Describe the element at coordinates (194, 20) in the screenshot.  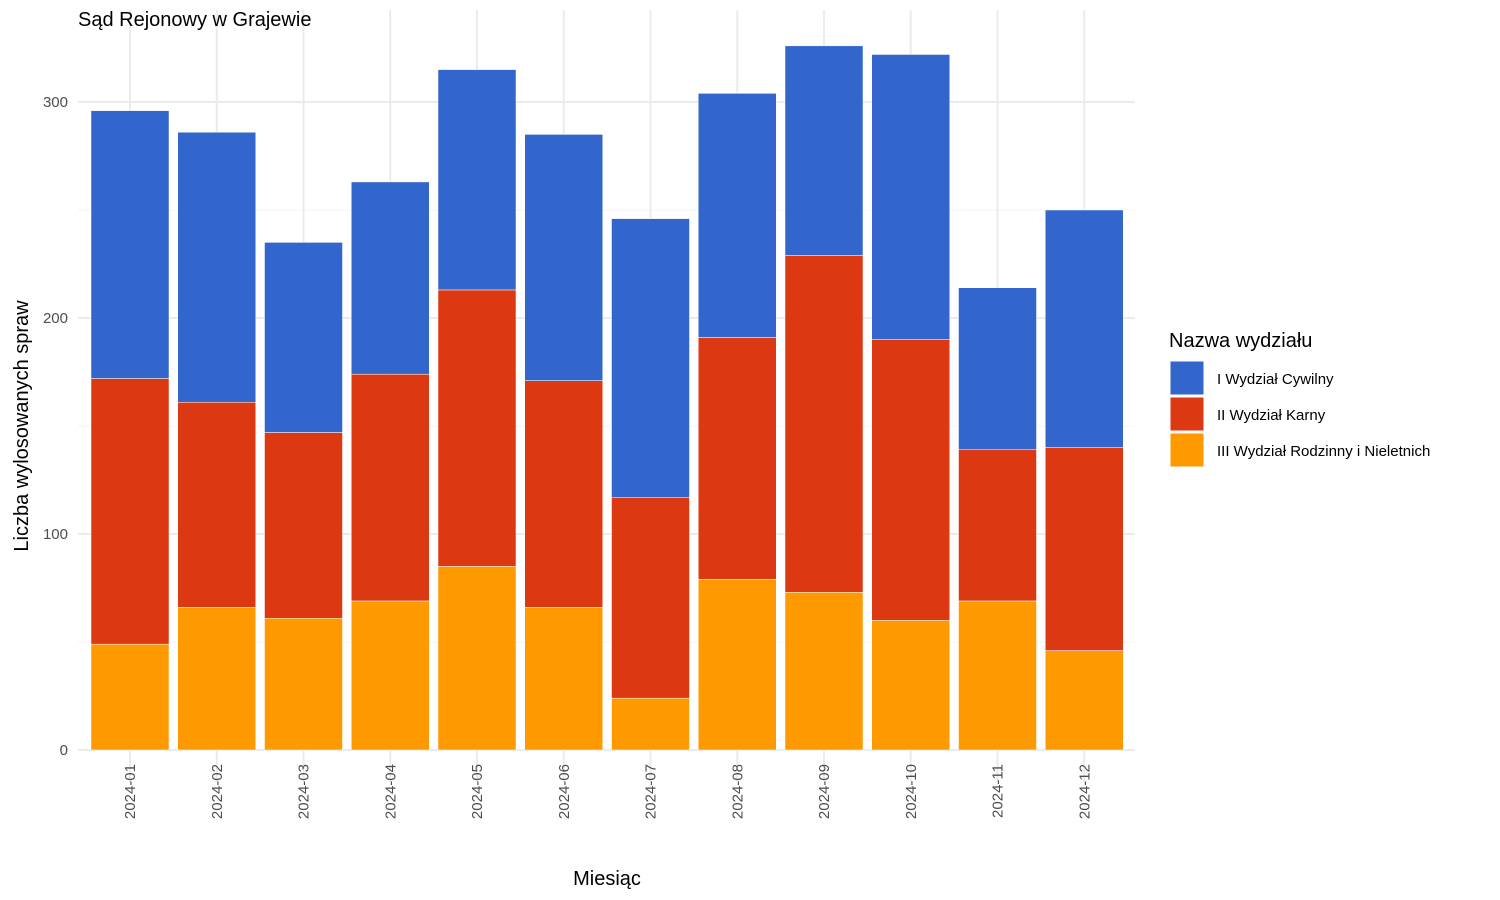
I see `chart-title: Sąd Rejonowy w Grajewie` at that location.